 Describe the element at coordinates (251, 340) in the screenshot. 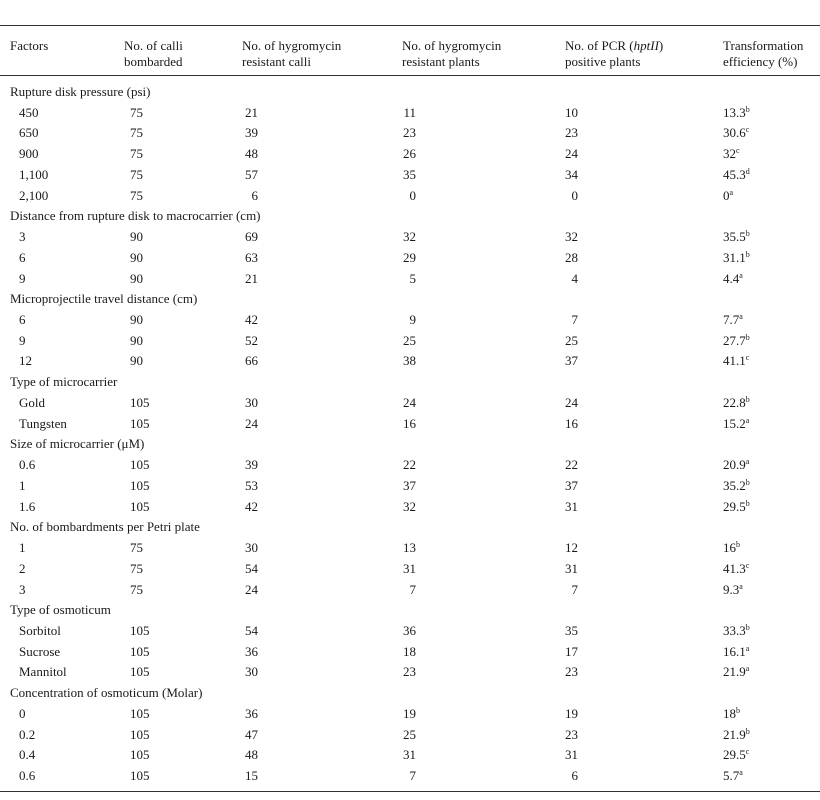

I see `resistant-calli: 52` at that location.